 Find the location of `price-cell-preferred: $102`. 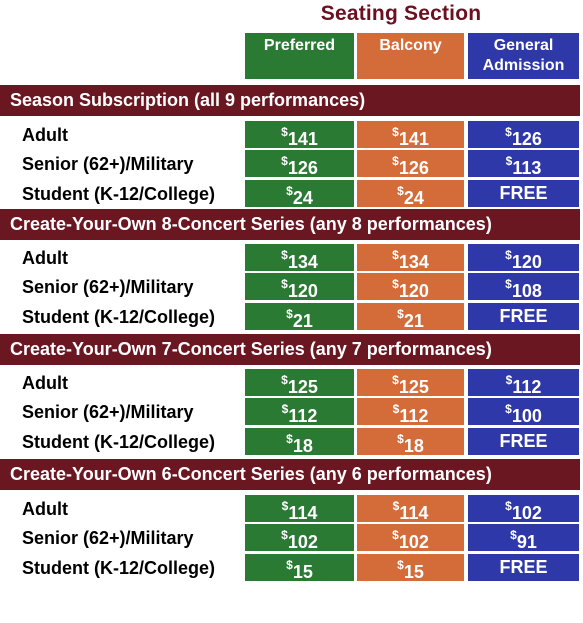

price-cell-preferred: $102 is located at coordinates (299, 538).